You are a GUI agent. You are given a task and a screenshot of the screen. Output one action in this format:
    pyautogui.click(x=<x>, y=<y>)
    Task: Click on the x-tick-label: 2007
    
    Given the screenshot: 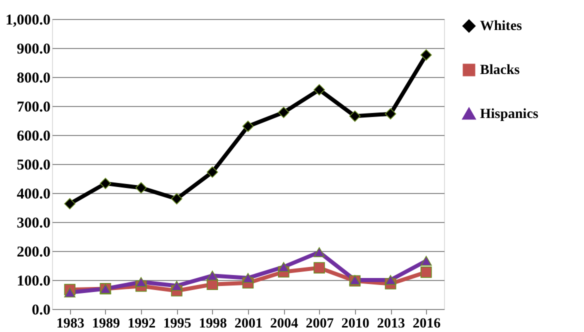 What is the action you would take?
    pyautogui.click(x=320, y=324)
    